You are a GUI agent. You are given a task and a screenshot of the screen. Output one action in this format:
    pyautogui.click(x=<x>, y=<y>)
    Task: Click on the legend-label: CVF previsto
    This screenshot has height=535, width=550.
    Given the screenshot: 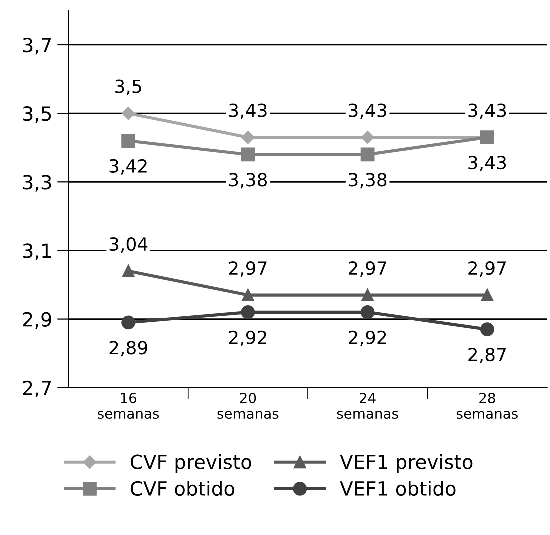 What is the action you would take?
    pyautogui.click(x=191, y=464)
    